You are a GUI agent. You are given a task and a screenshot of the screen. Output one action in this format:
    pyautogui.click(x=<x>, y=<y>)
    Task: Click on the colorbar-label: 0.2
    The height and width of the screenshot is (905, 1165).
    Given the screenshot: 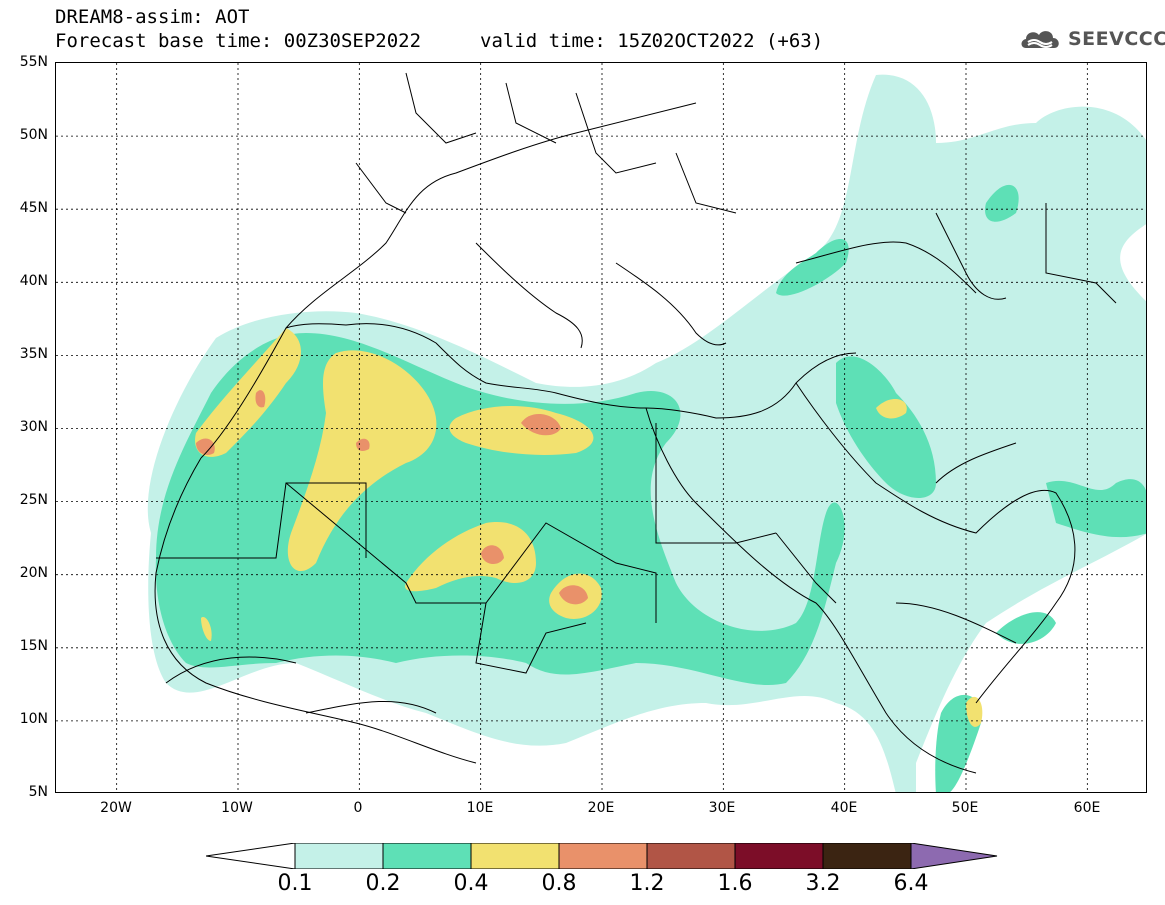 What is the action you would take?
    pyautogui.click(x=383, y=883)
    